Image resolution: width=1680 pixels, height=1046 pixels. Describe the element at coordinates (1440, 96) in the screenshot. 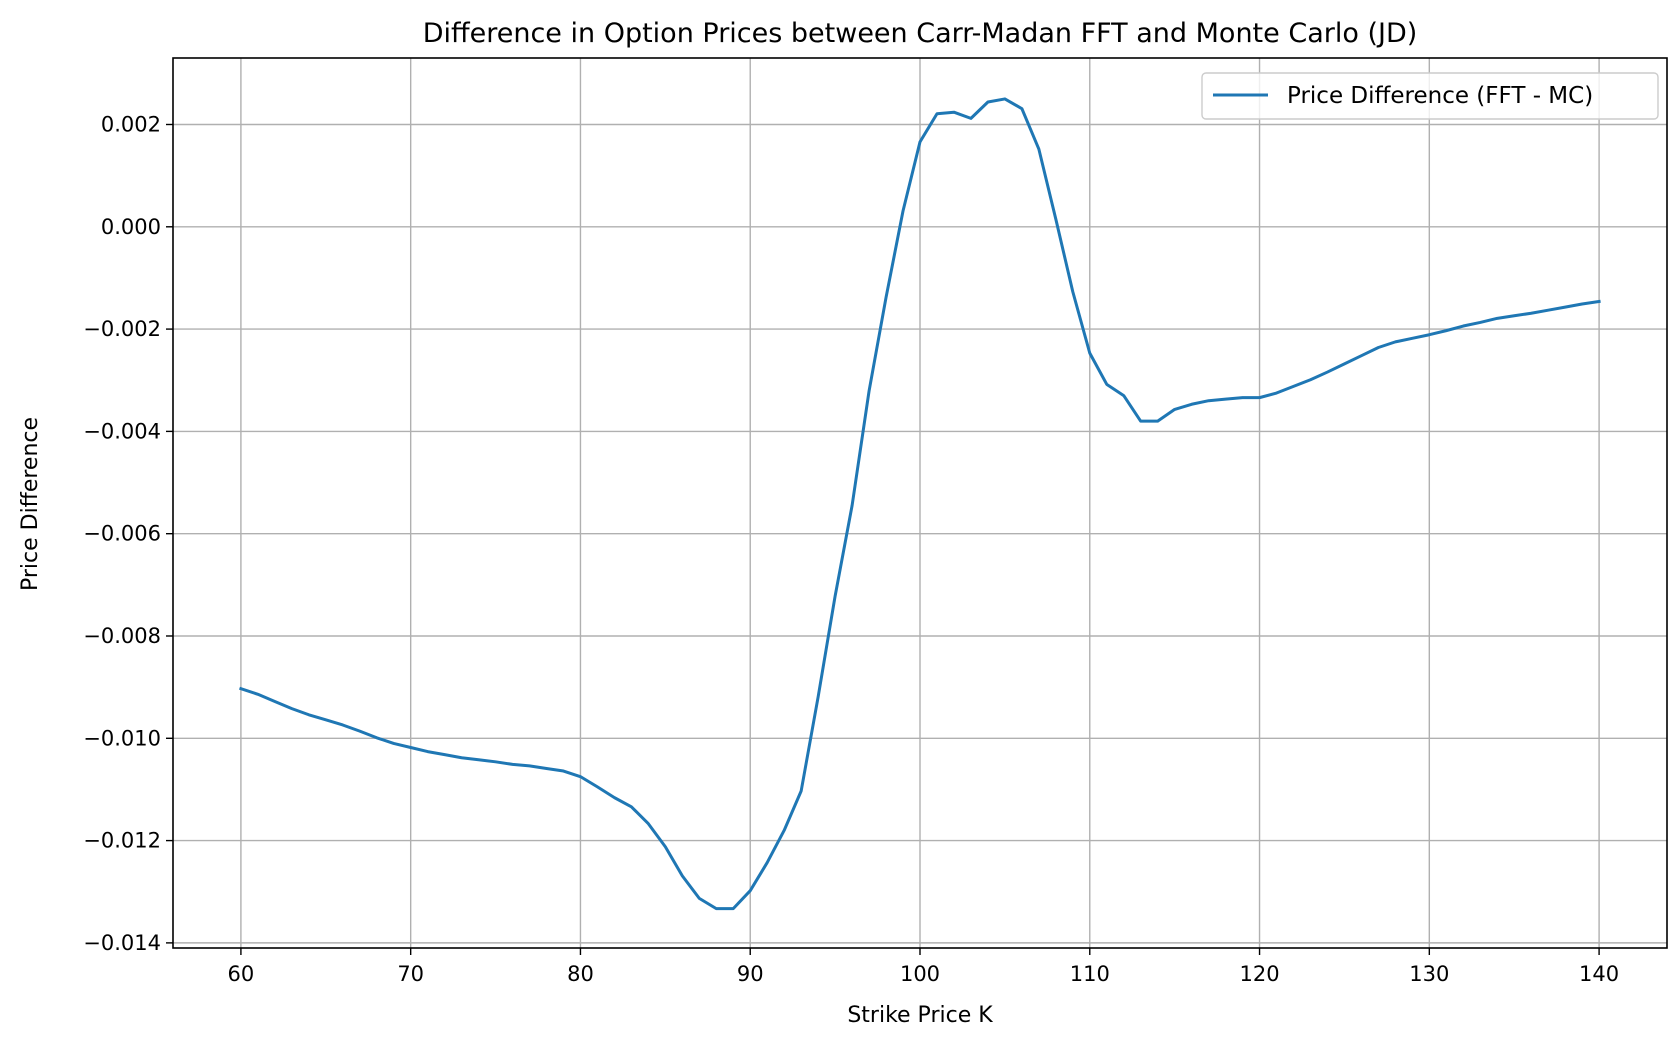

I see `legend-label: Price Difference (FFT - MC)` at that location.